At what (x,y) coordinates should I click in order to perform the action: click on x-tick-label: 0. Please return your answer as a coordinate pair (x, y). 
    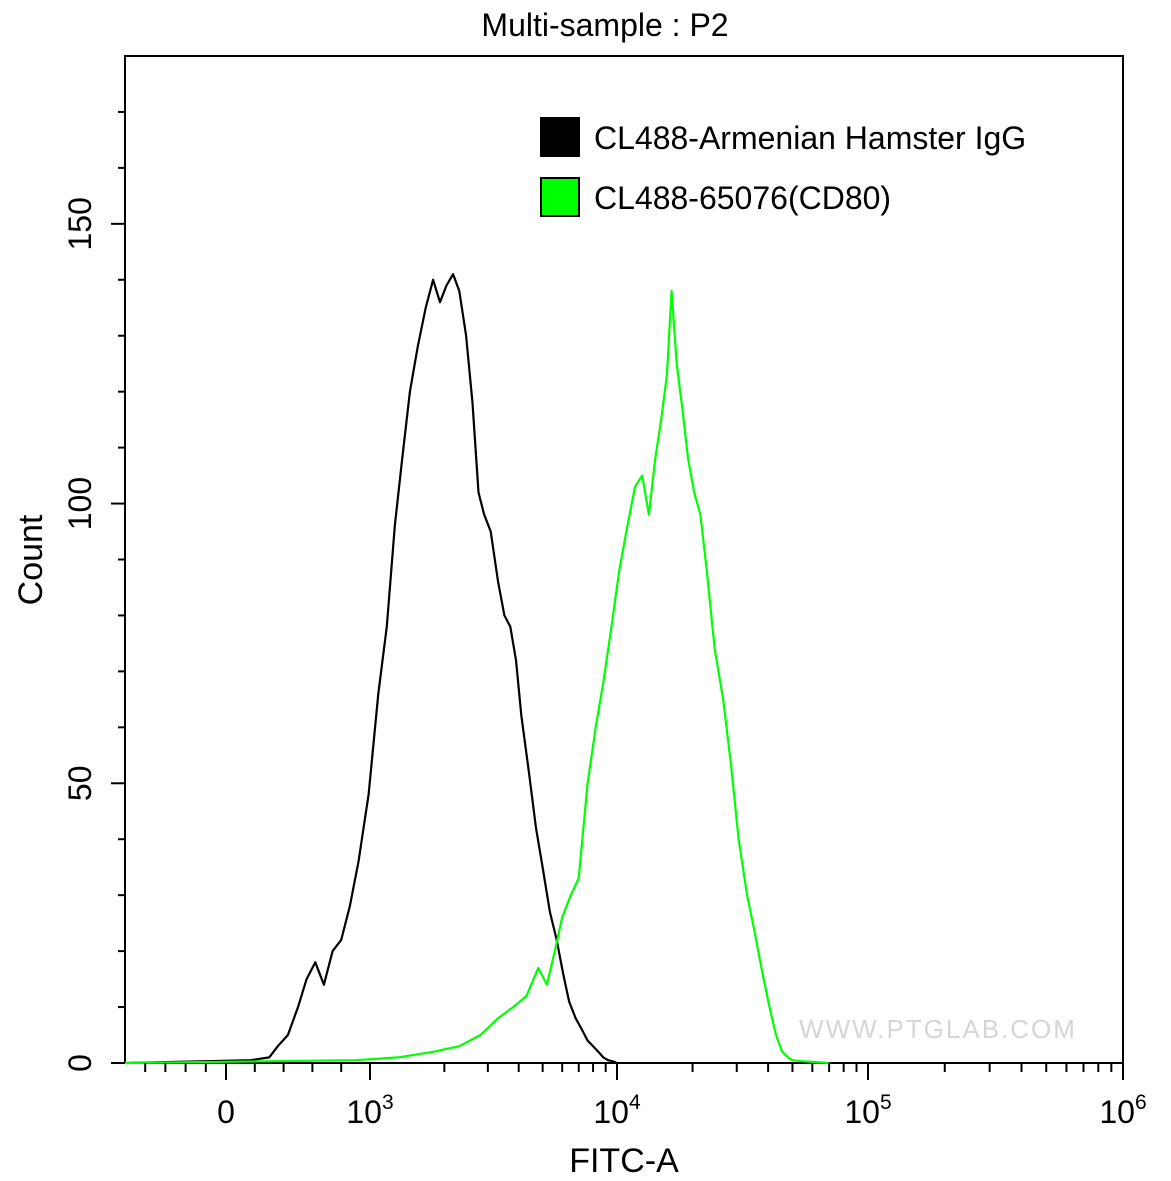
    Looking at the image, I should click on (226, 1112).